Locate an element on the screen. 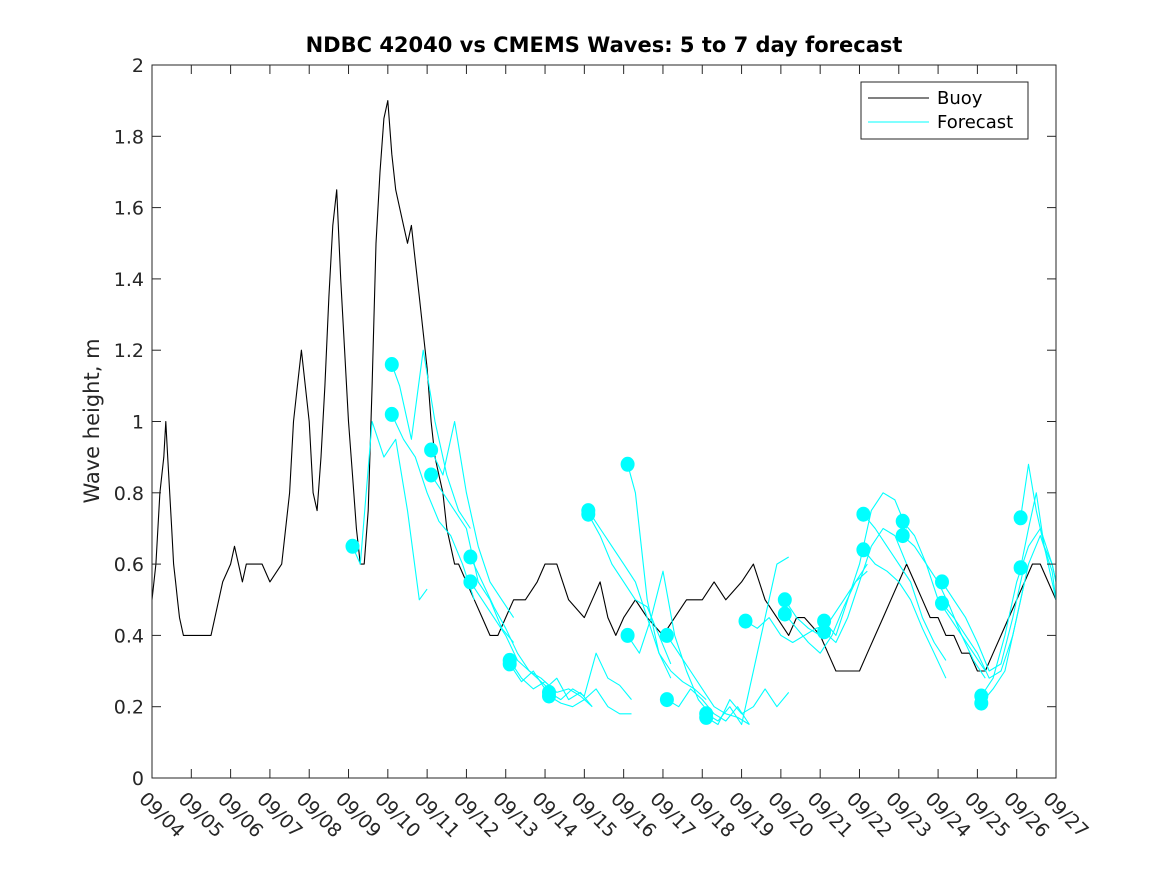  y-tick-label: 1.2 is located at coordinates (129, 351).